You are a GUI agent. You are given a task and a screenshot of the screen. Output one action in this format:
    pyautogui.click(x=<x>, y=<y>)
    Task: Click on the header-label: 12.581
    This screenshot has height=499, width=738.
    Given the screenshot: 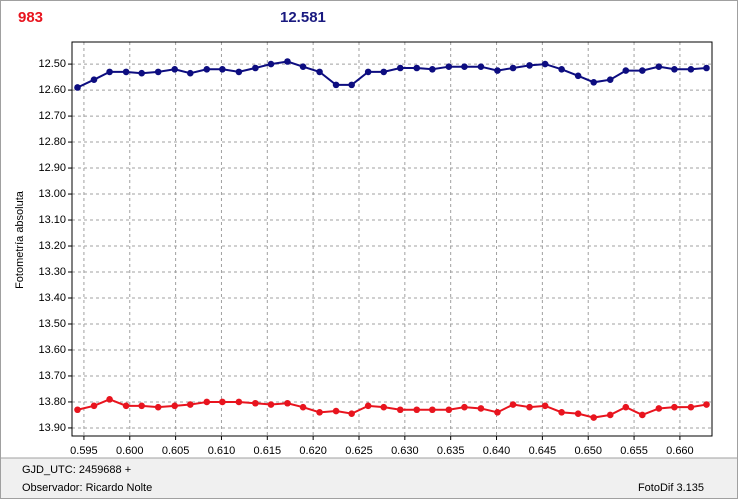 What is the action you would take?
    pyautogui.click(x=303, y=17)
    